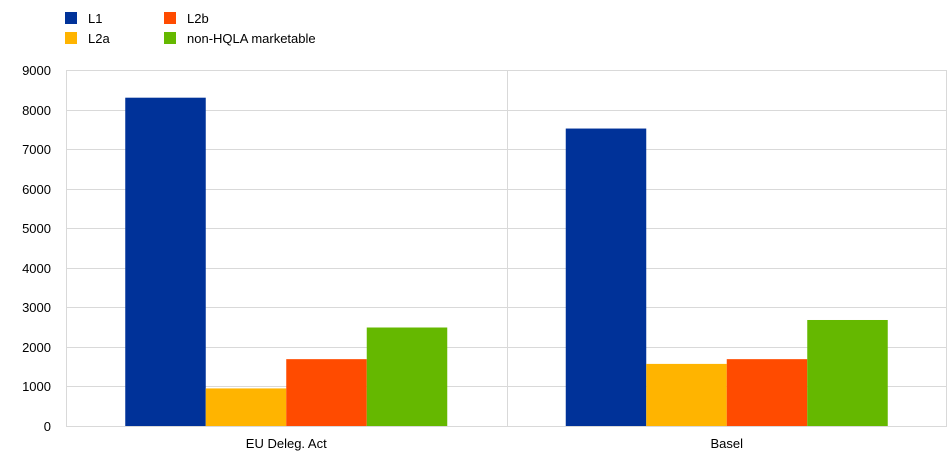  What do you see at coordinates (198, 18) in the screenshot?
I see `legend-label-l2b: L2b` at bounding box center [198, 18].